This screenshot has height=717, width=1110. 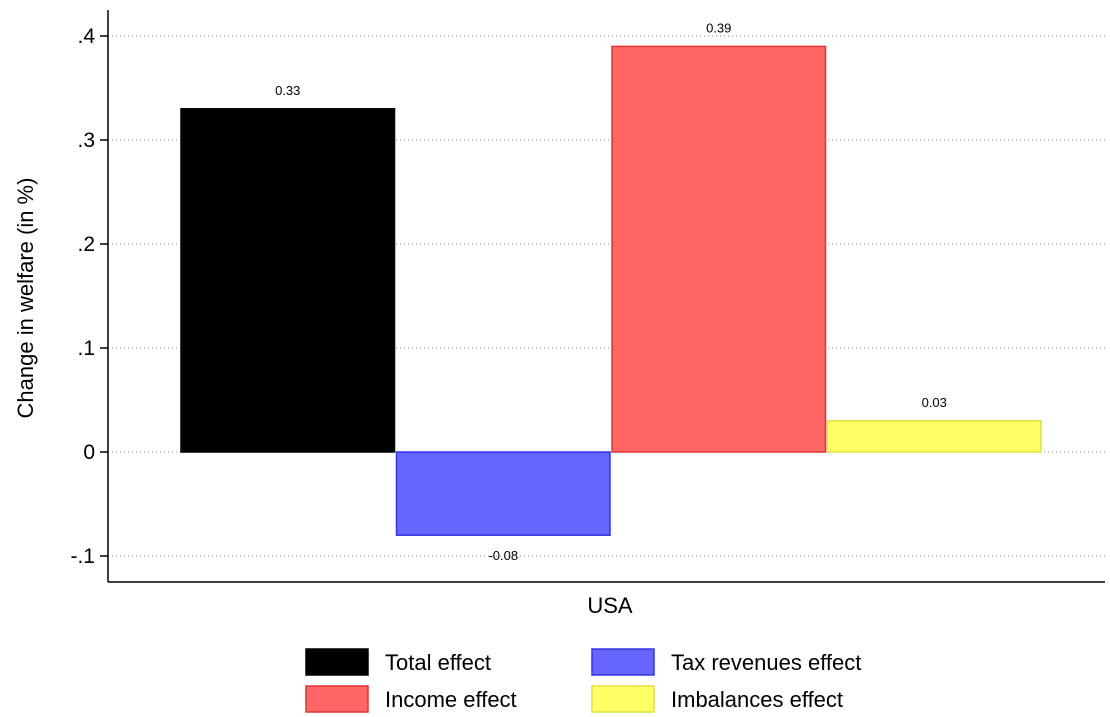 What do you see at coordinates (438, 662) in the screenshot?
I see `legend-label-total-effect: Total effect` at bounding box center [438, 662].